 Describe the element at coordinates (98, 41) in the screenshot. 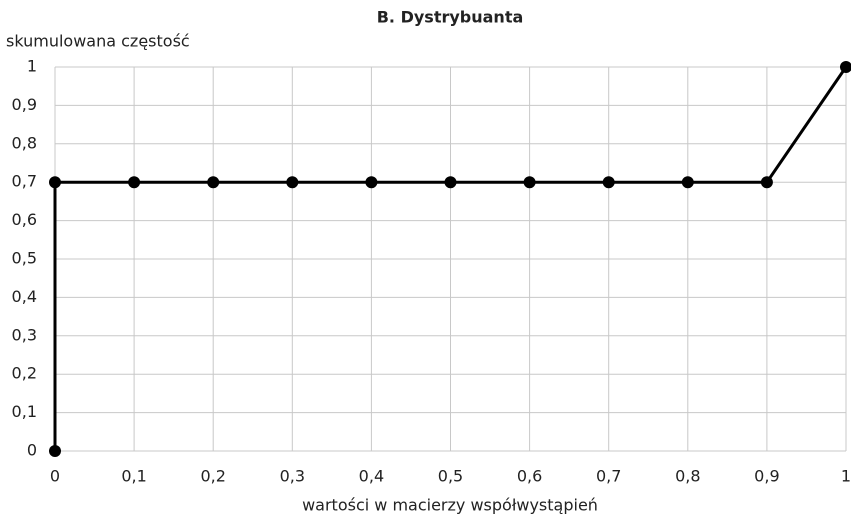

I see `y-axis-label: skumulowana częstość` at that location.